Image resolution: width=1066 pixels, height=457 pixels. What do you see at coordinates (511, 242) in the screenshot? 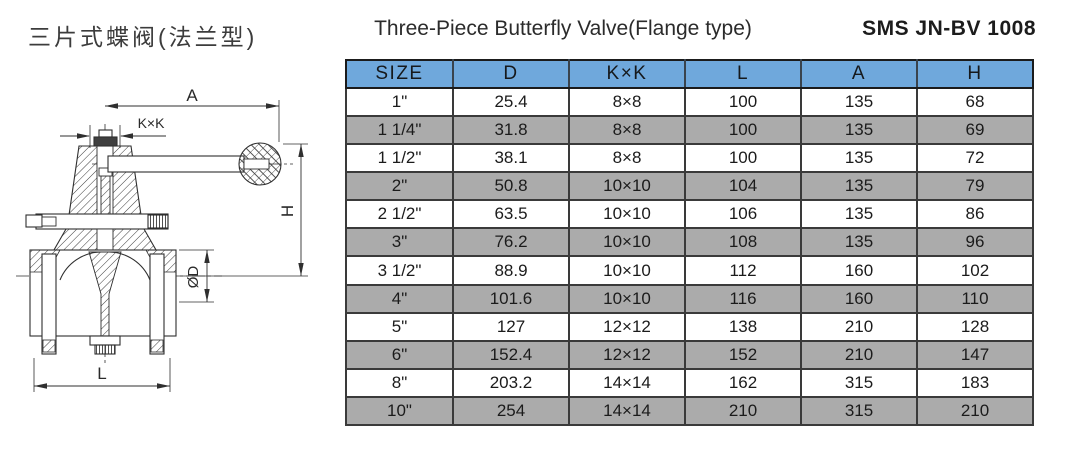
I see `table-cell: 76.2` at bounding box center [511, 242].